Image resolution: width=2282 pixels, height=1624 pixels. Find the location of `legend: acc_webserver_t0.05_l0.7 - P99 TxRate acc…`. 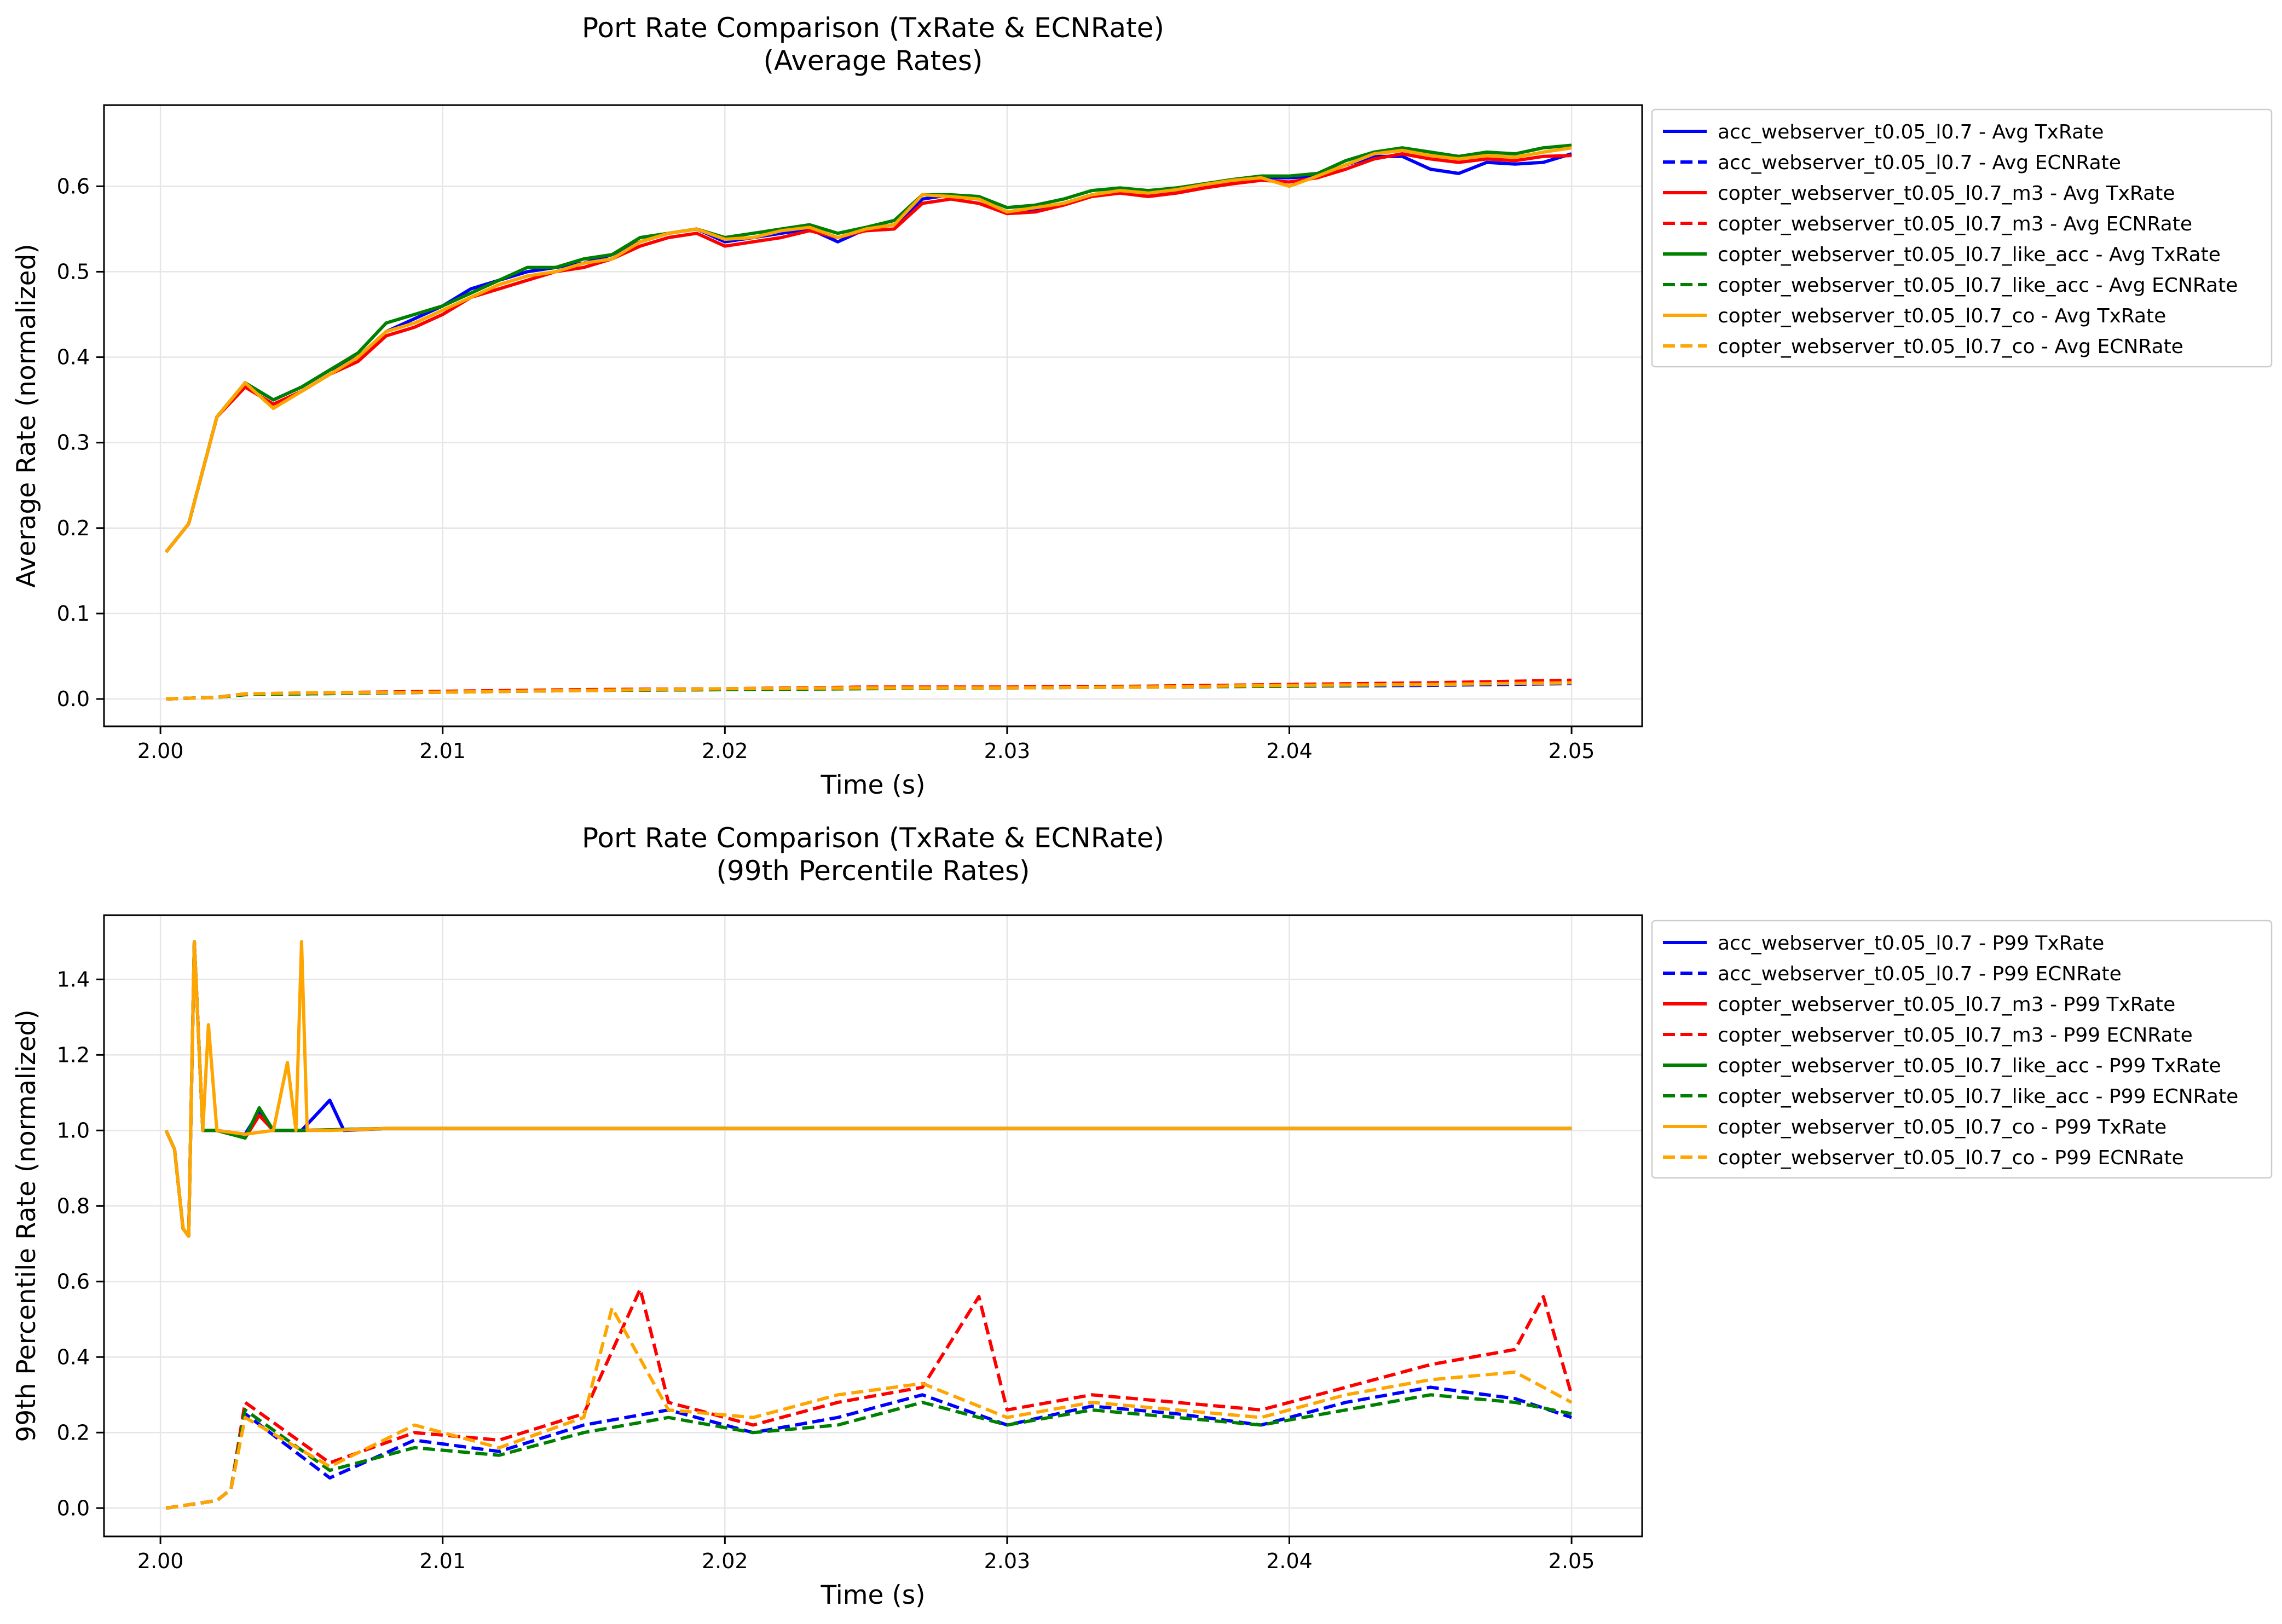

legend: acc_webserver_t0.05_l0.7 - P99 TxRate acc… is located at coordinates (1962, 1049).